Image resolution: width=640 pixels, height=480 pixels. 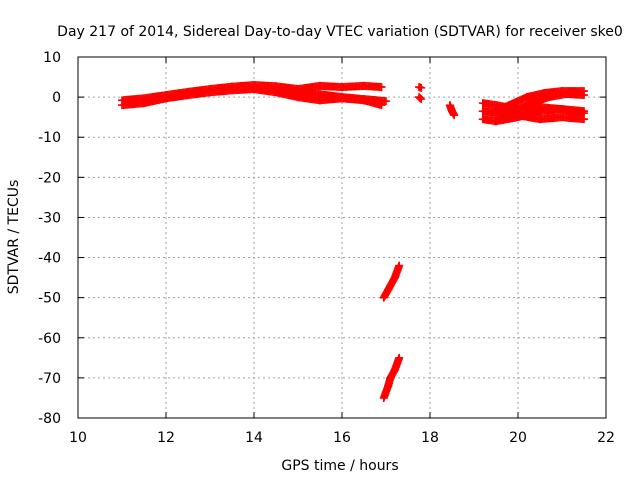 I want to click on x-tick-label: 14, so click(x=254, y=438).